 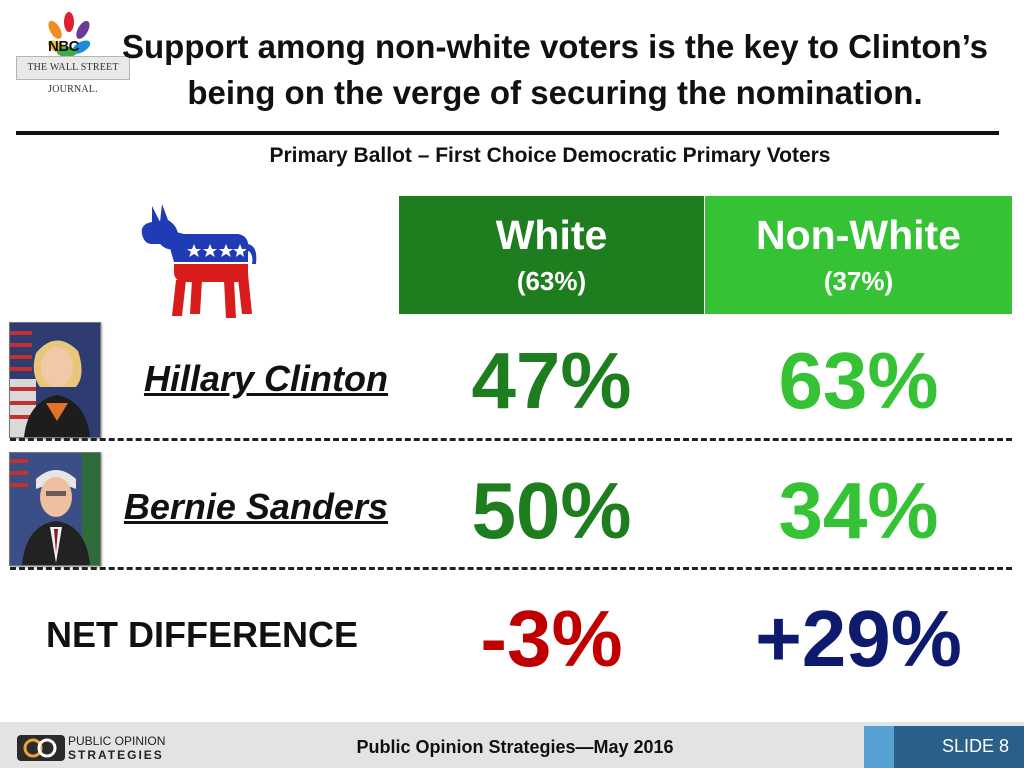 I want to click on pos-logo-line2: STRATEGIES, so click(x=116, y=755).